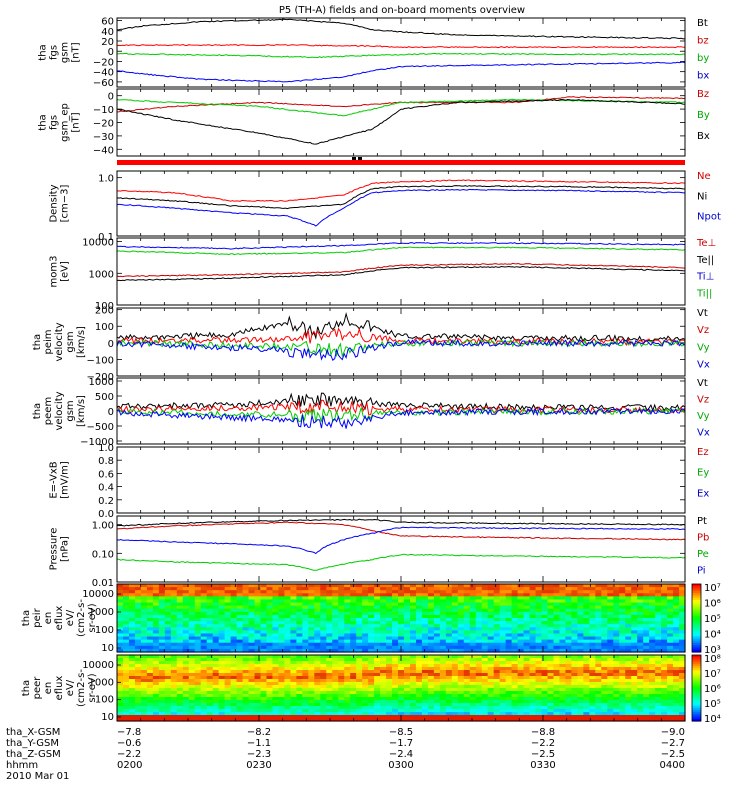  Describe the element at coordinates (401, 273) in the screenshot. I see `series-line-Te||` at that location.